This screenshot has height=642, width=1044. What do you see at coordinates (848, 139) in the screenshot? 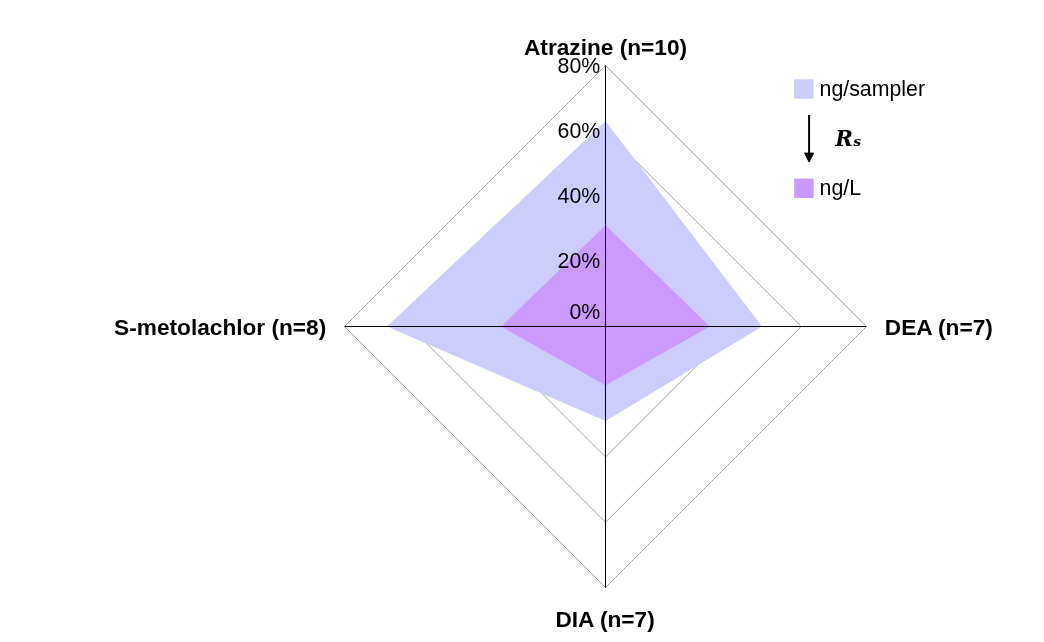
I see `text: Rₛ` at bounding box center [848, 139].